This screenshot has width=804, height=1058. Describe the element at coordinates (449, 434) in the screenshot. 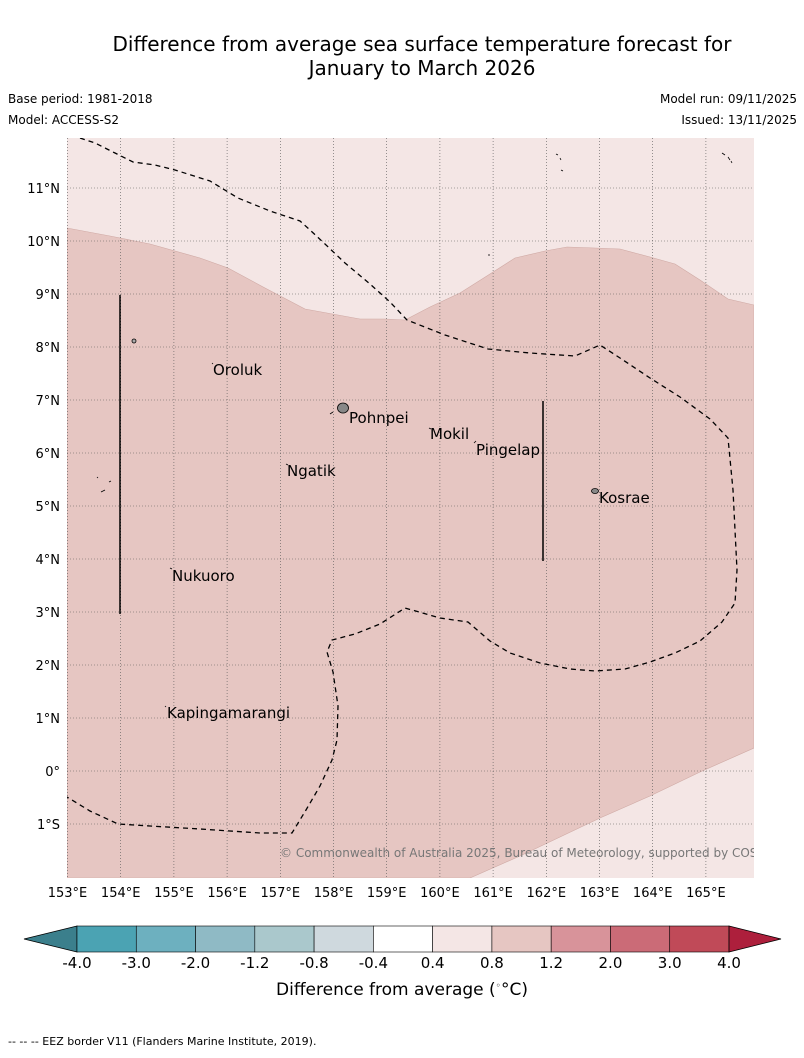

I see `place-label-mokil: Mokil` at that location.